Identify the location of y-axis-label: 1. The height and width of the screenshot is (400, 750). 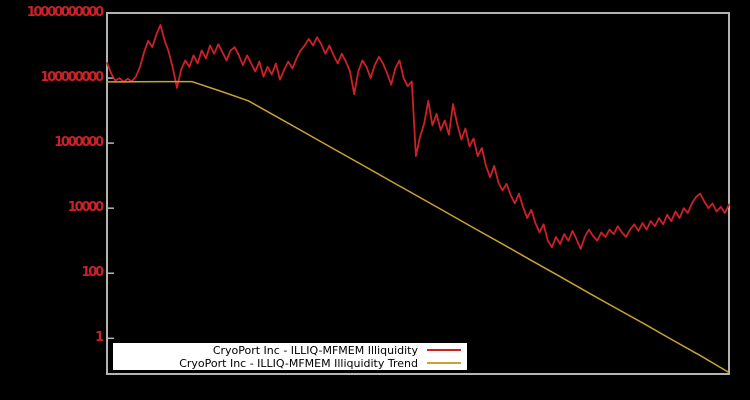
(99, 338).